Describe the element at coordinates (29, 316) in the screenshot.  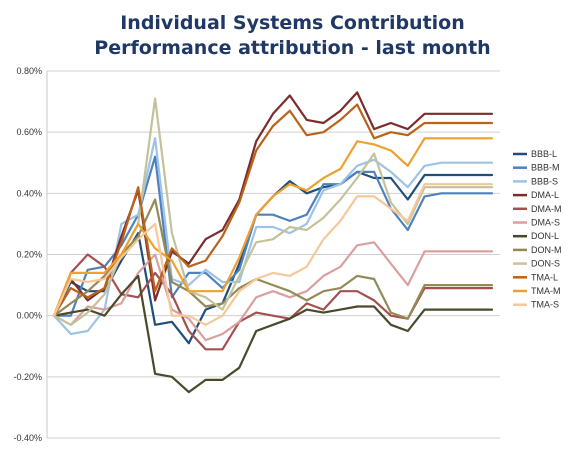
I see `y-tick-label: 0.00%` at that location.